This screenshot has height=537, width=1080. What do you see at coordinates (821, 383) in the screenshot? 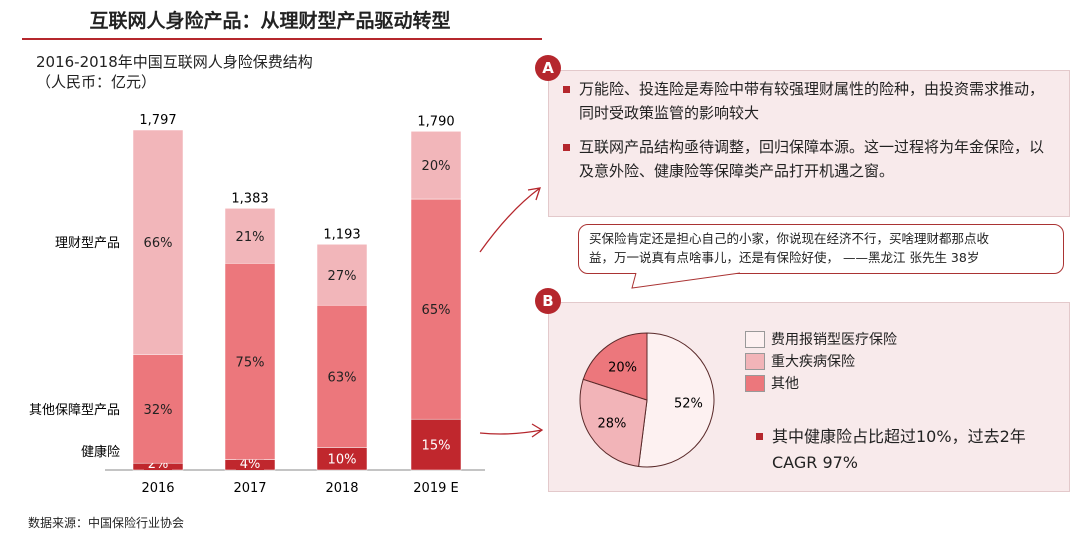
I see `legend-item-other: 其他` at bounding box center [821, 383].